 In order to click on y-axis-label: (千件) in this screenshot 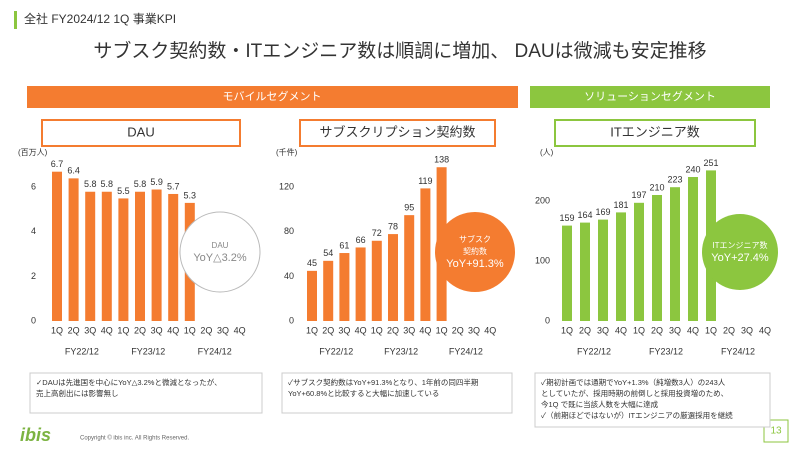, I will do `click(287, 152)`.